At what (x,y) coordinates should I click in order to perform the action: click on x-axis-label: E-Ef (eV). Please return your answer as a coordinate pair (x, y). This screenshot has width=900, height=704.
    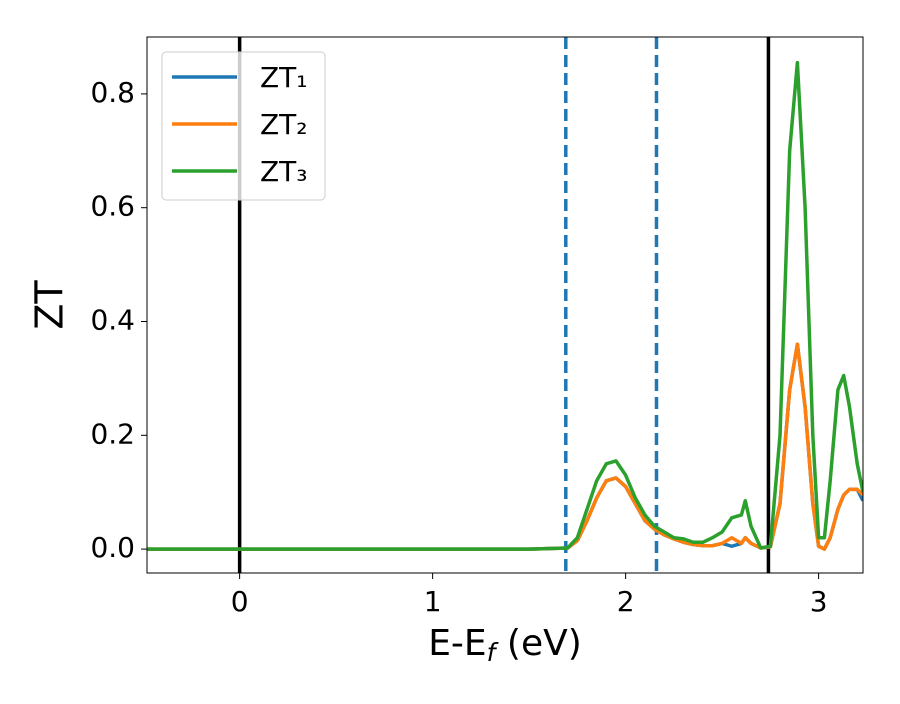
    Looking at the image, I should click on (505, 645).